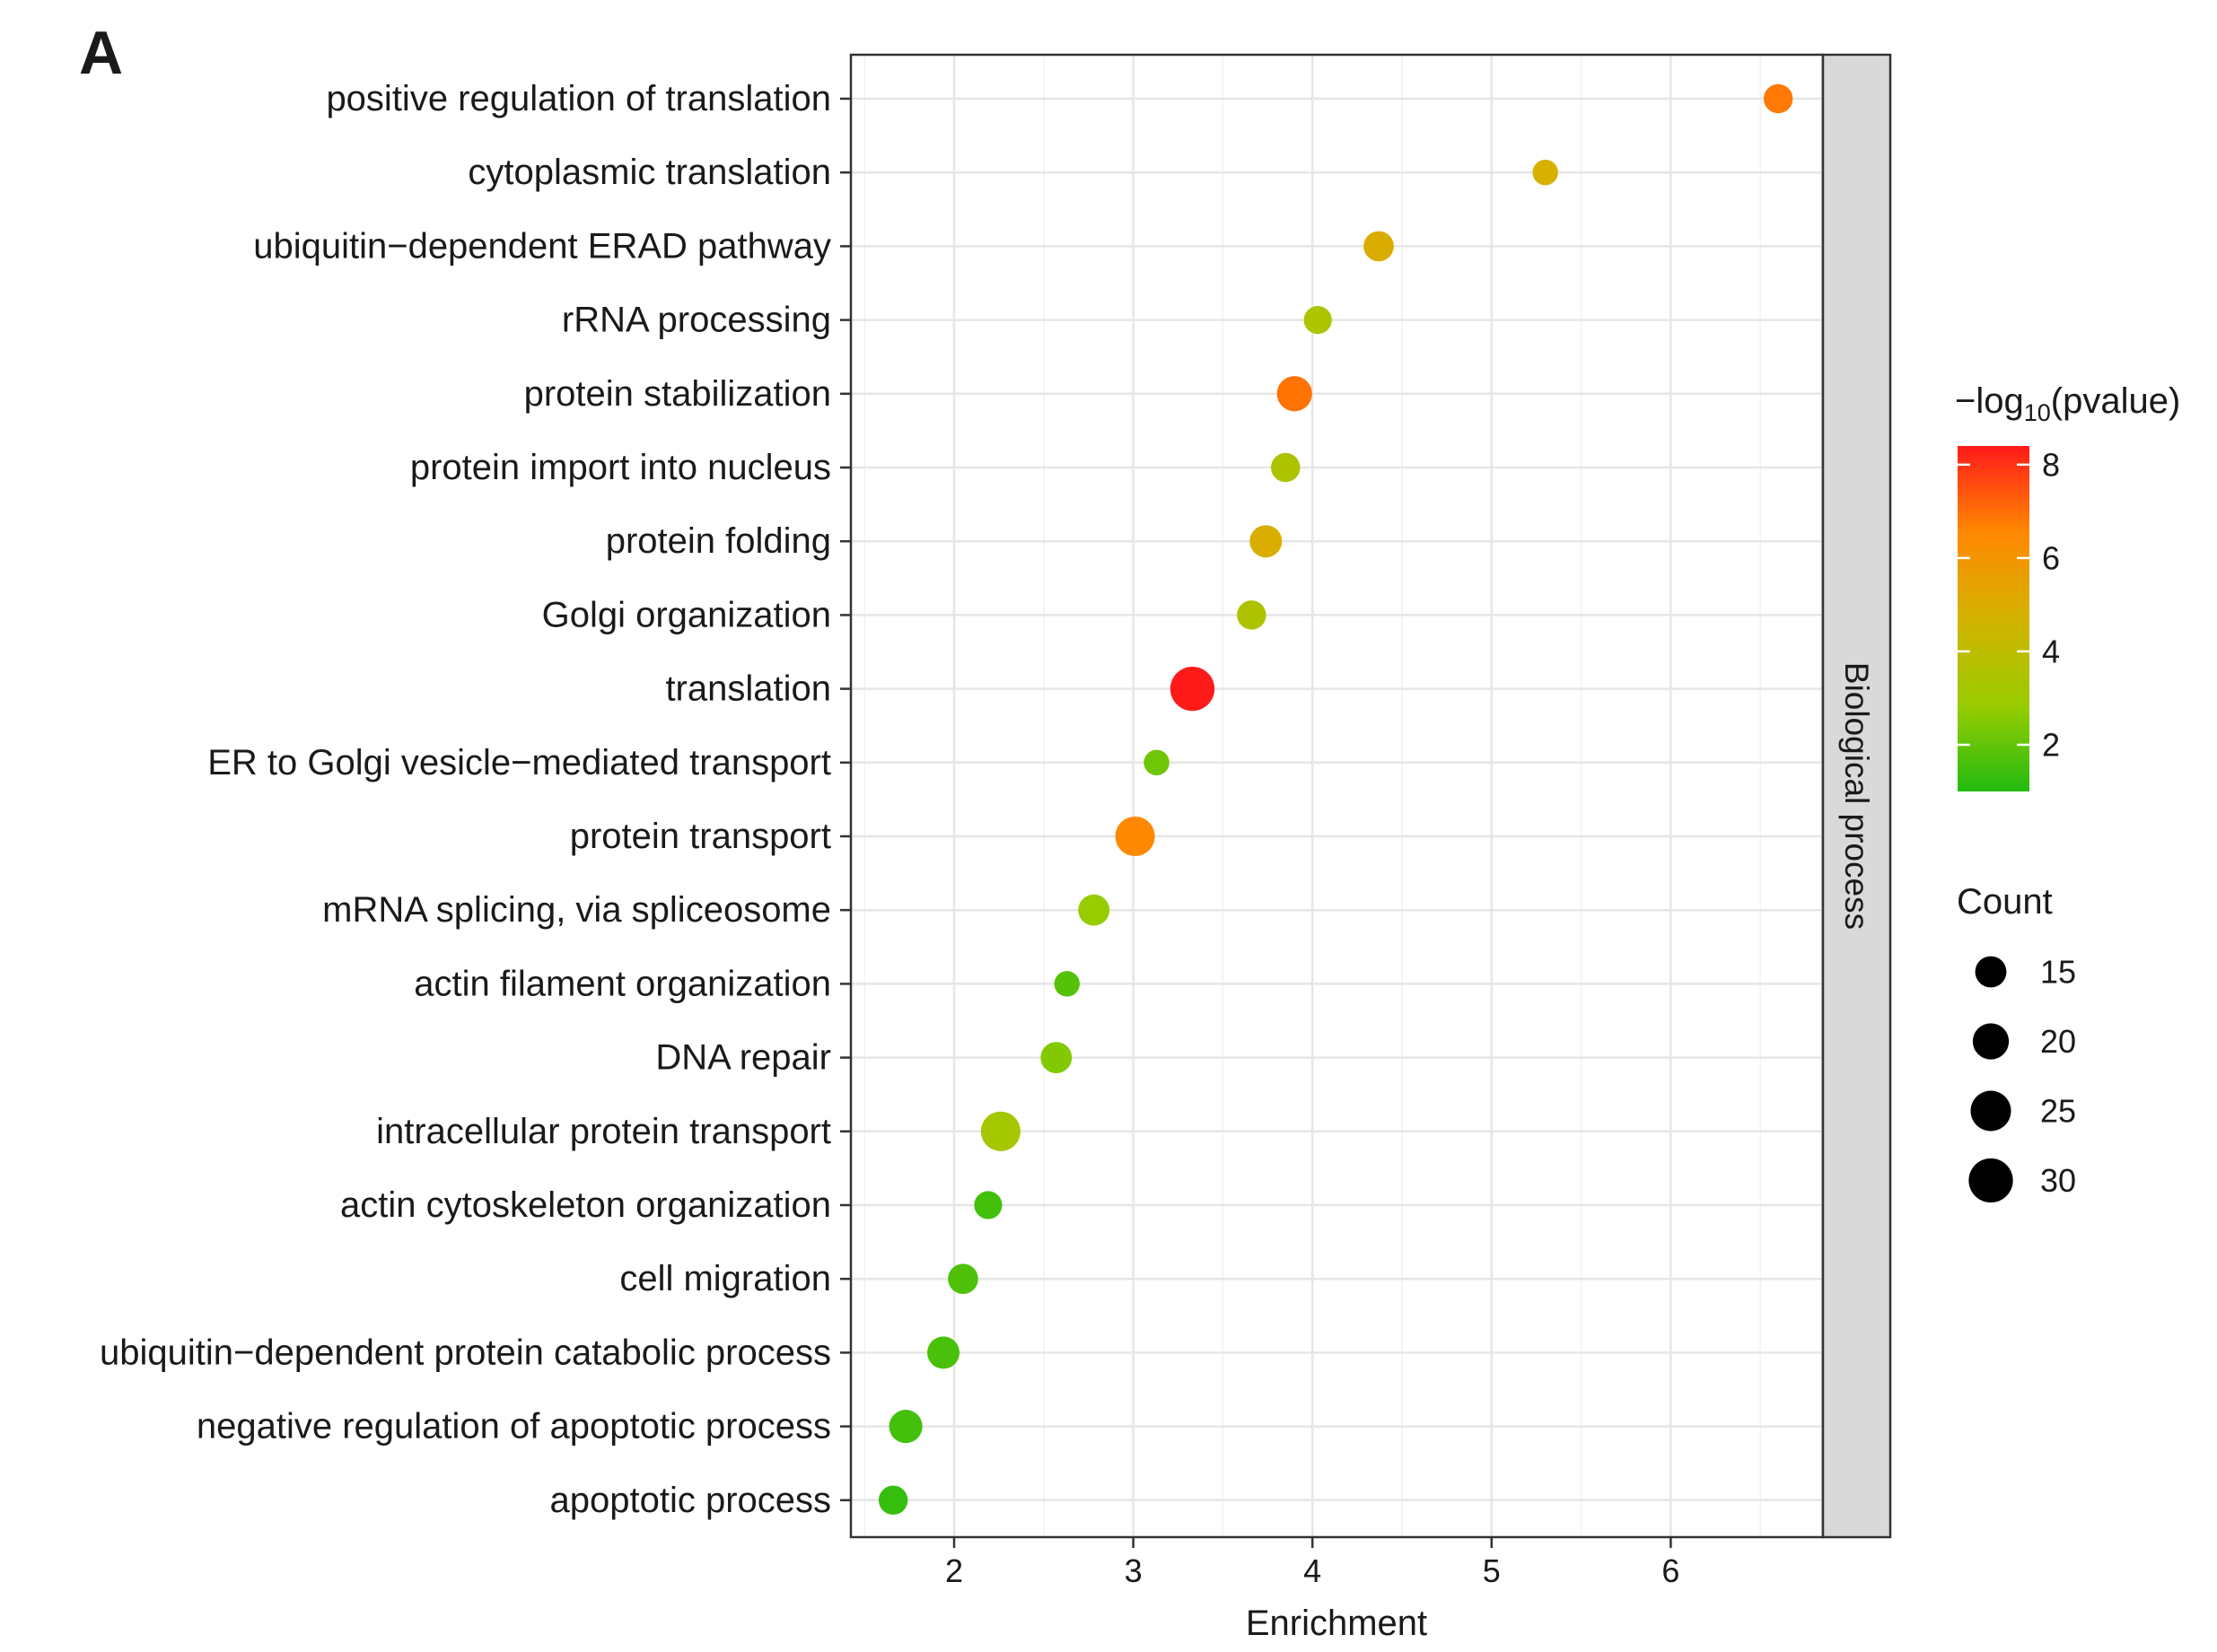 This screenshot has height=1652, width=2217. What do you see at coordinates (1312, 1570) in the screenshot?
I see `x-tick-label: 4` at bounding box center [1312, 1570].